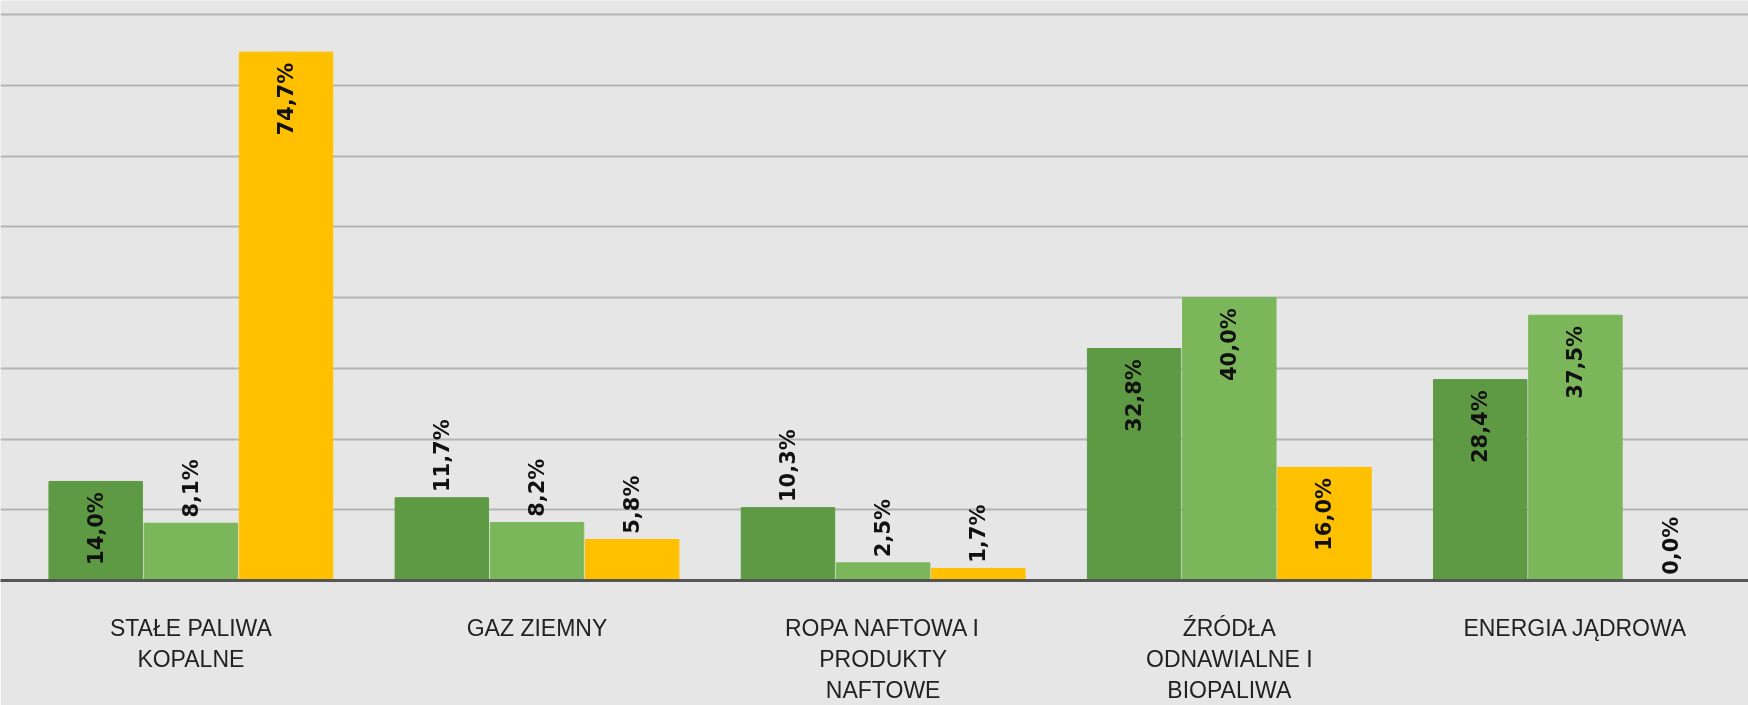  What do you see at coordinates (537, 627) in the screenshot?
I see `x-tick-label: GAZ ZIEMNY` at bounding box center [537, 627].